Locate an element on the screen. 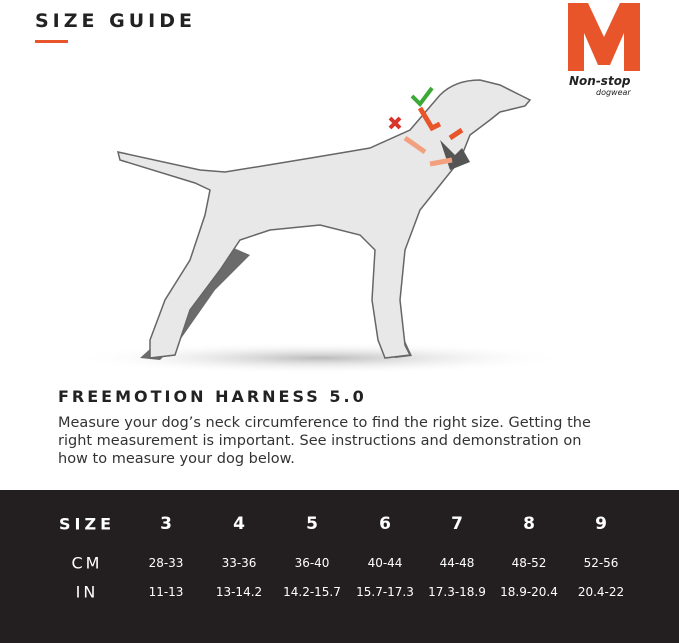 This screenshot has width=679, height=643. title: SIZE GUIDE is located at coordinates (115, 21).